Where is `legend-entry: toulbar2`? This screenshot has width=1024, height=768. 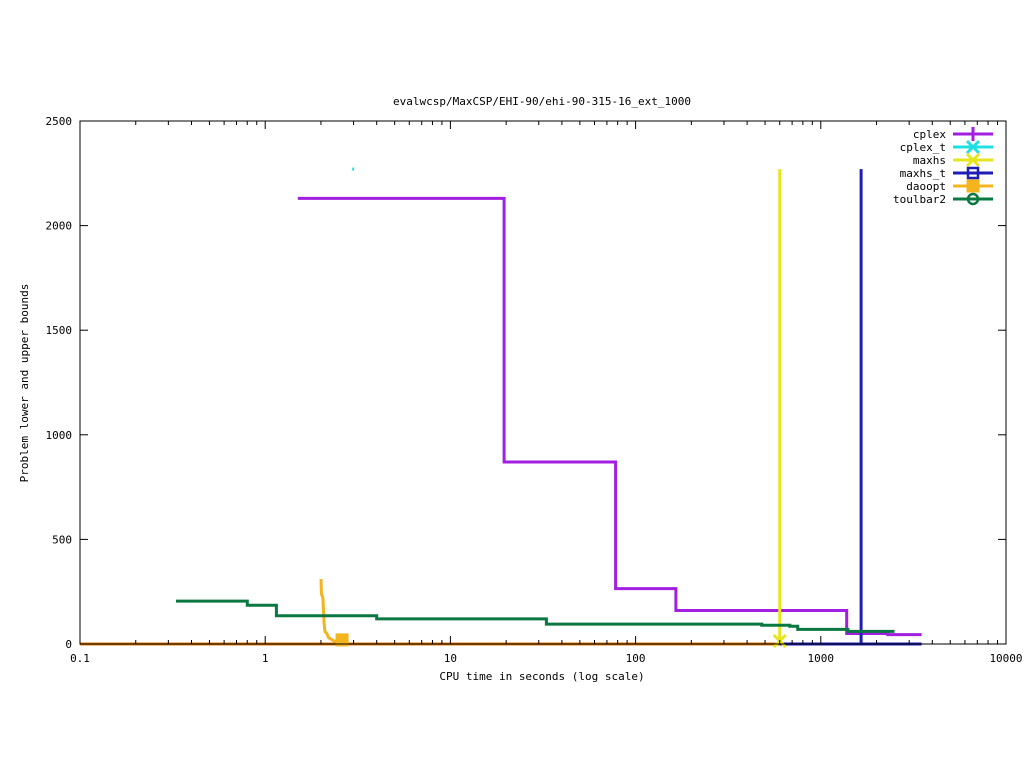 legend-entry: toulbar2 is located at coordinates (943, 199).